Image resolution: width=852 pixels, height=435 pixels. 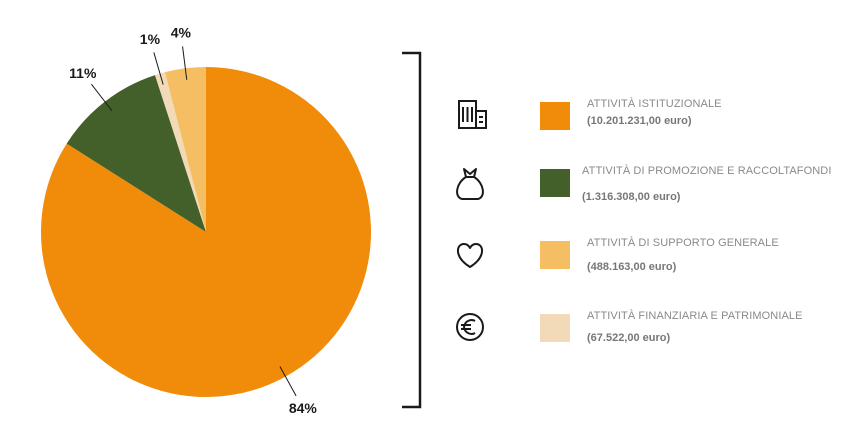 What do you see at coordinates (303, 408) in the screenshot?
I see `slice-label: 84%` at bounding box center [303, 408].